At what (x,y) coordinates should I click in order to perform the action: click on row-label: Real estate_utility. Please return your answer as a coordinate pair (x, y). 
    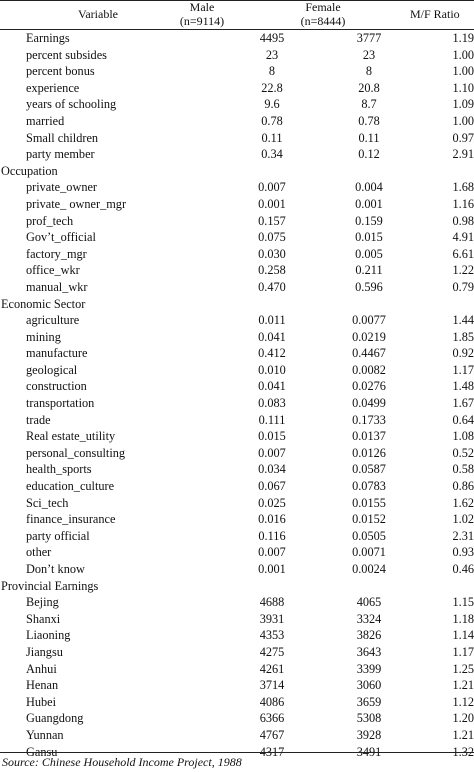
    Looking at the image, I should click on (71, 436).